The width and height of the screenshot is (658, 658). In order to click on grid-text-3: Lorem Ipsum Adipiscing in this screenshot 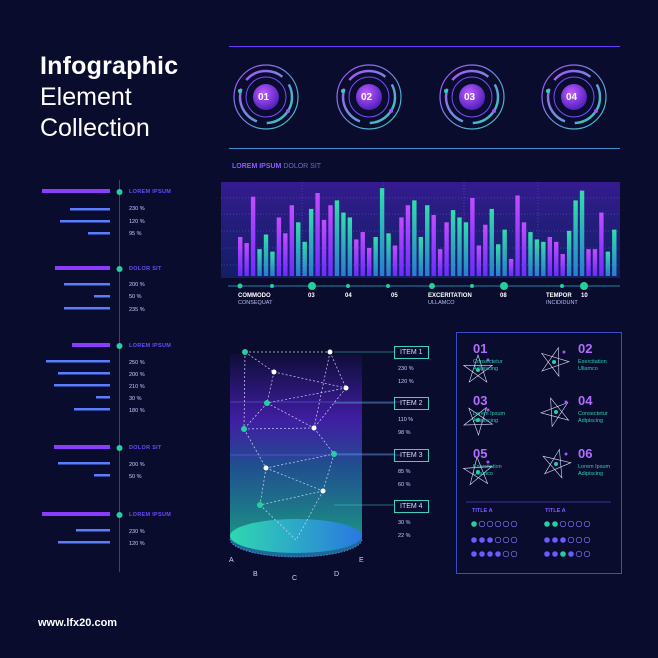, I will do `click(489, 418)`.